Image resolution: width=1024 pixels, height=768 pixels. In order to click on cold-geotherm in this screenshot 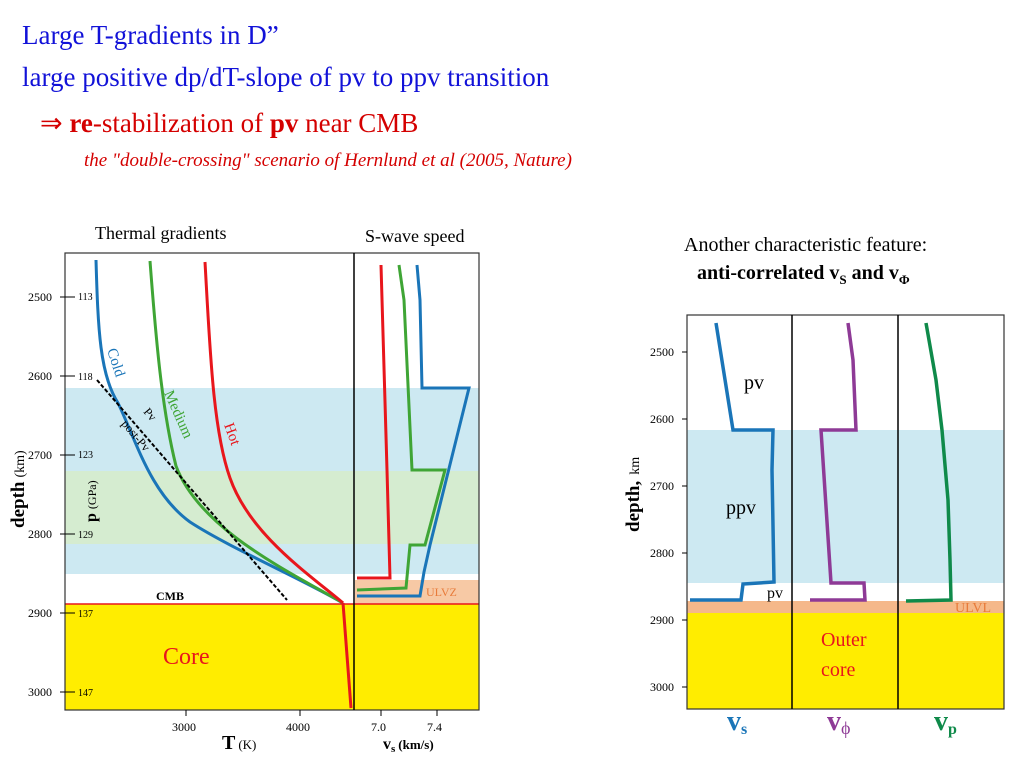, I will do `click(219, 432)`.